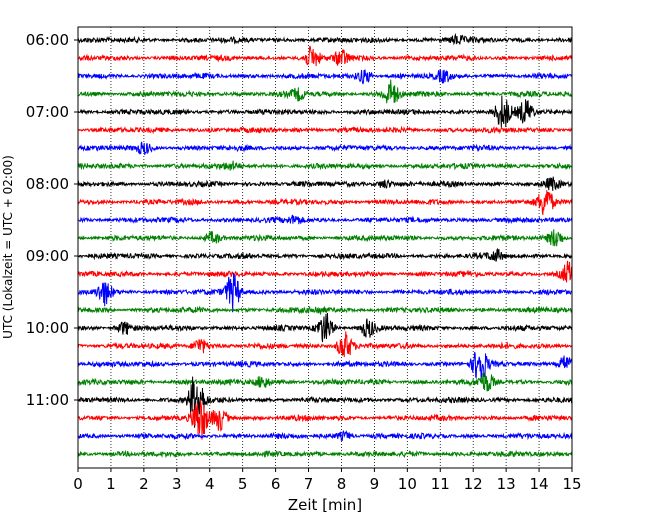  What do you see at coordinates (473, 484) in the screenshot?
I see `x-tick-label: 12` at bounding box center [473, 484].